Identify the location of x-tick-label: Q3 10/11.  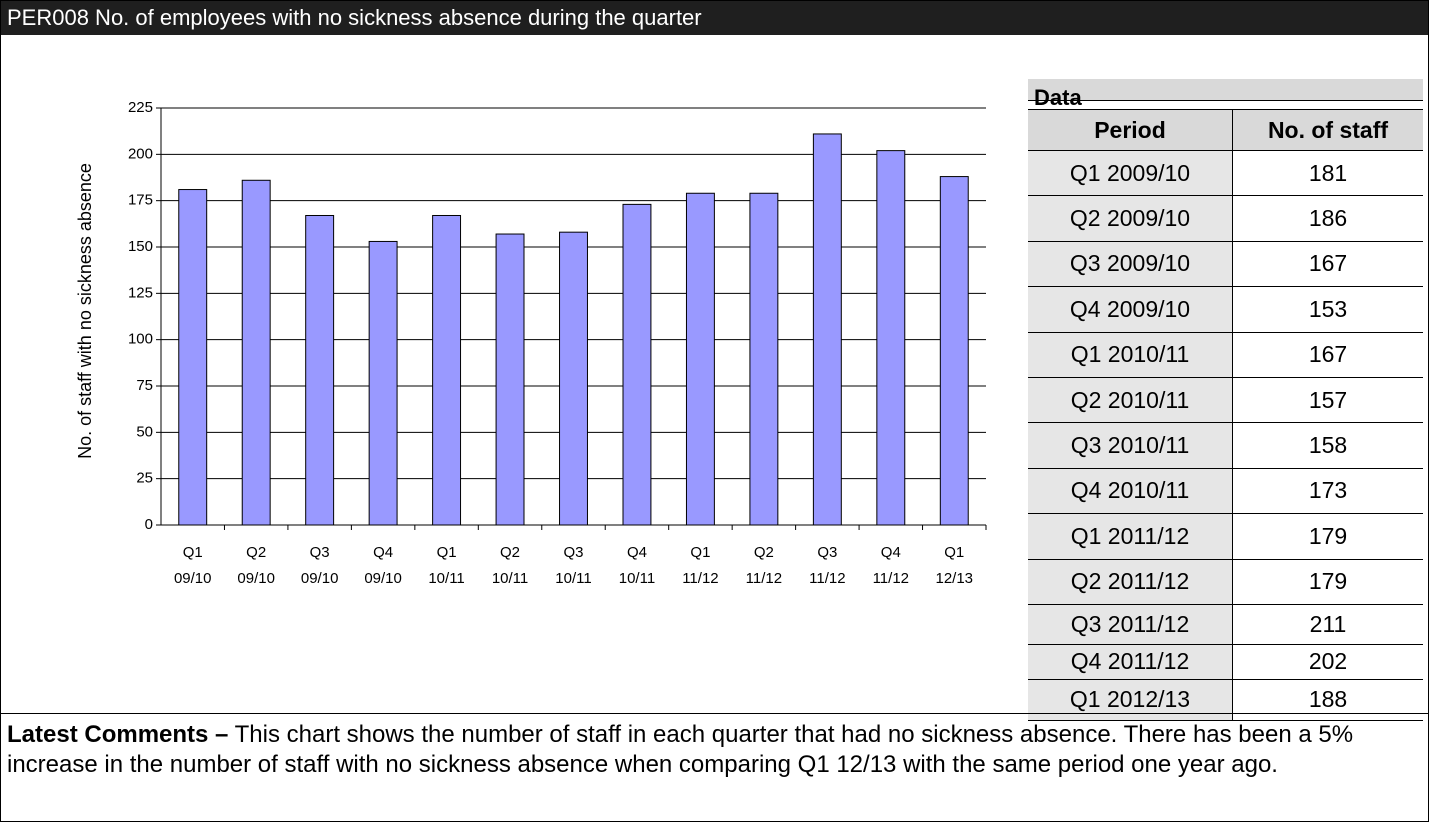
(573, 565).